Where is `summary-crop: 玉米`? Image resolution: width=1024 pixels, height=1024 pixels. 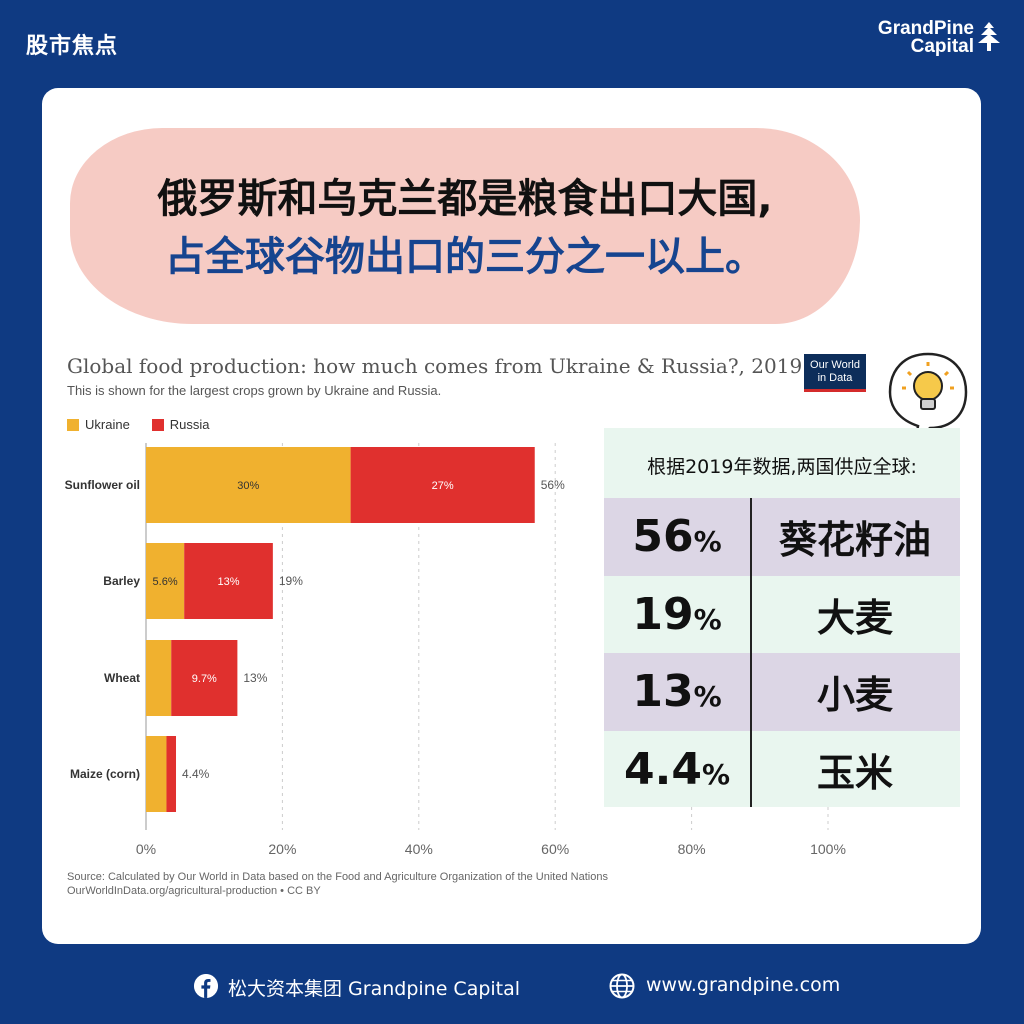 summary-crop: 玉米 is located at coordinates (854, 772).